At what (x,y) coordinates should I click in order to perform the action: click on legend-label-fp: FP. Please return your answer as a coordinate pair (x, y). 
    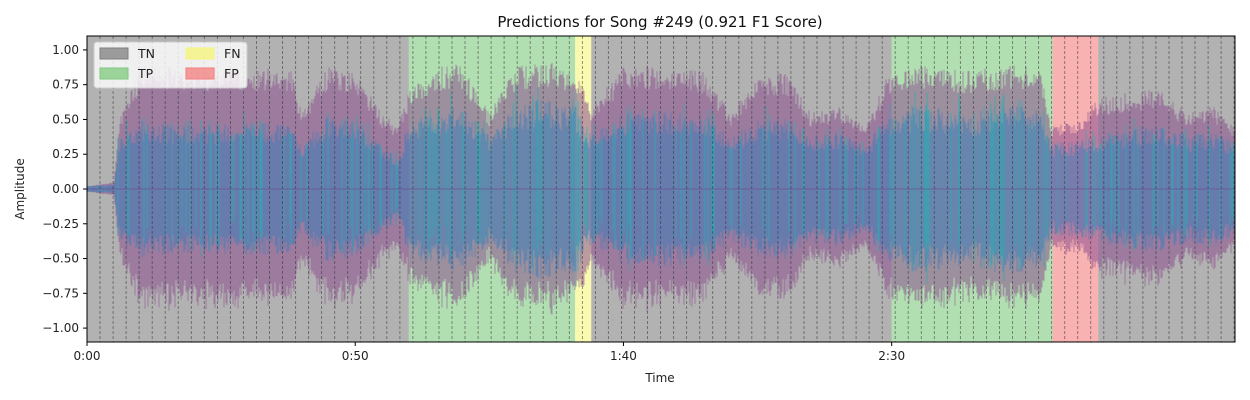
    Looking at the image, I should click on (231, 73).